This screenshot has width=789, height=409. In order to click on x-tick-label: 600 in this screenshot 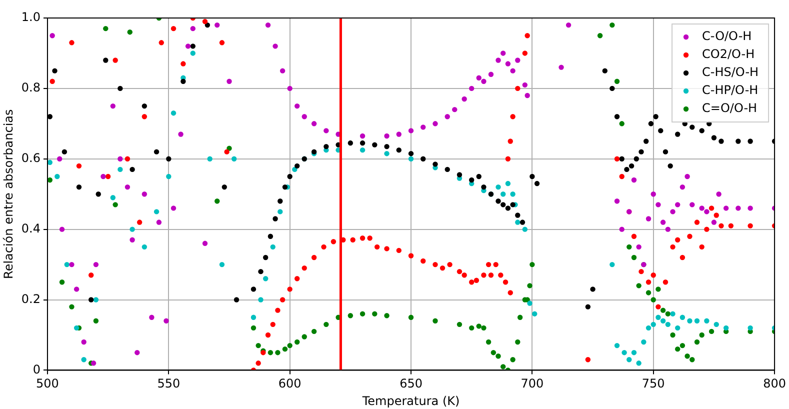, I will do `click(290, 383)`.